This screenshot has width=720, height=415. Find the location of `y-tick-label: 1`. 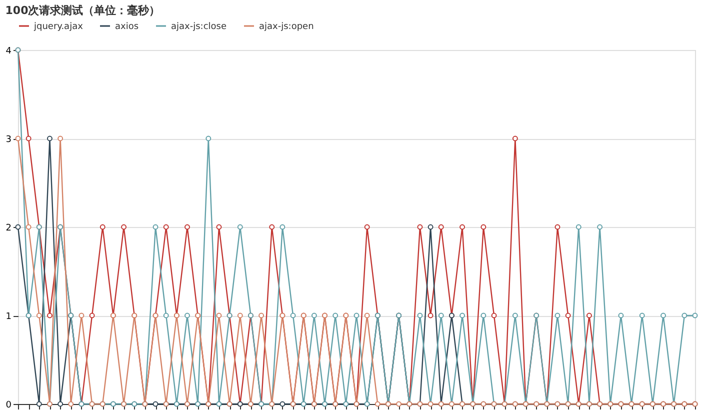

y-tick-label: 1 is located at coordinates (9, 317).